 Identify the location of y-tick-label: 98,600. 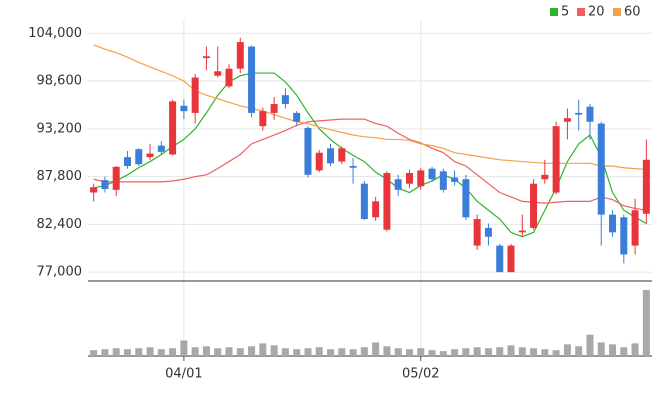
(60, 81).